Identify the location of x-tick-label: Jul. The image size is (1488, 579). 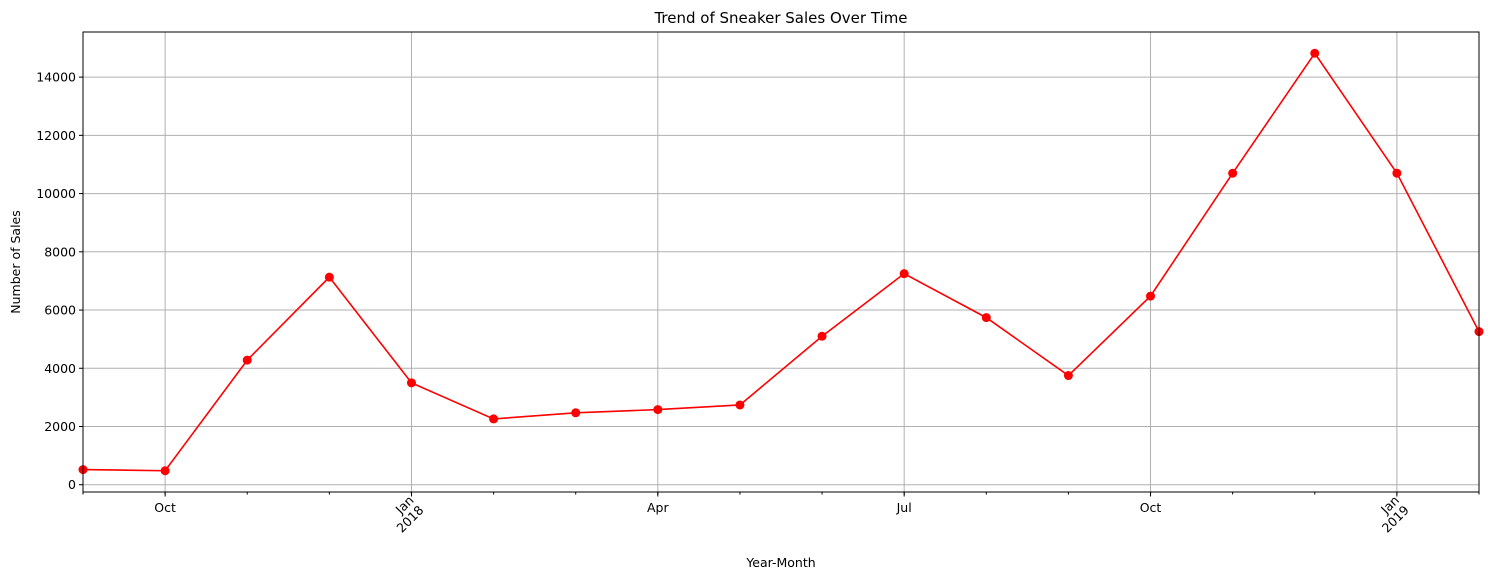
(904, 507).